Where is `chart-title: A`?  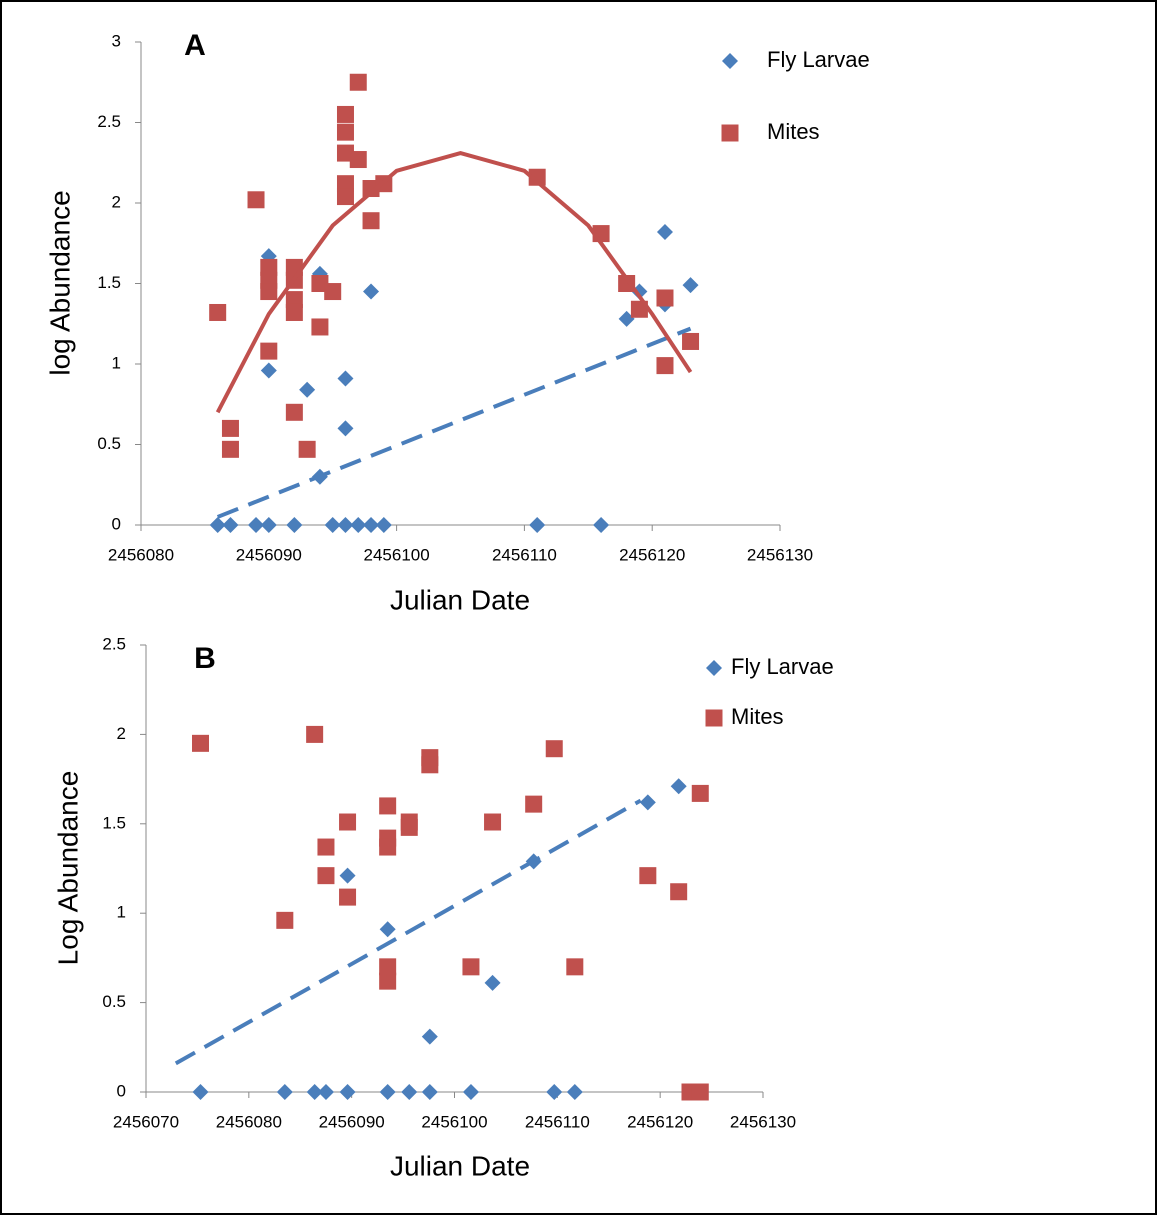 chart-title: A is located at coordinates (195, 45).